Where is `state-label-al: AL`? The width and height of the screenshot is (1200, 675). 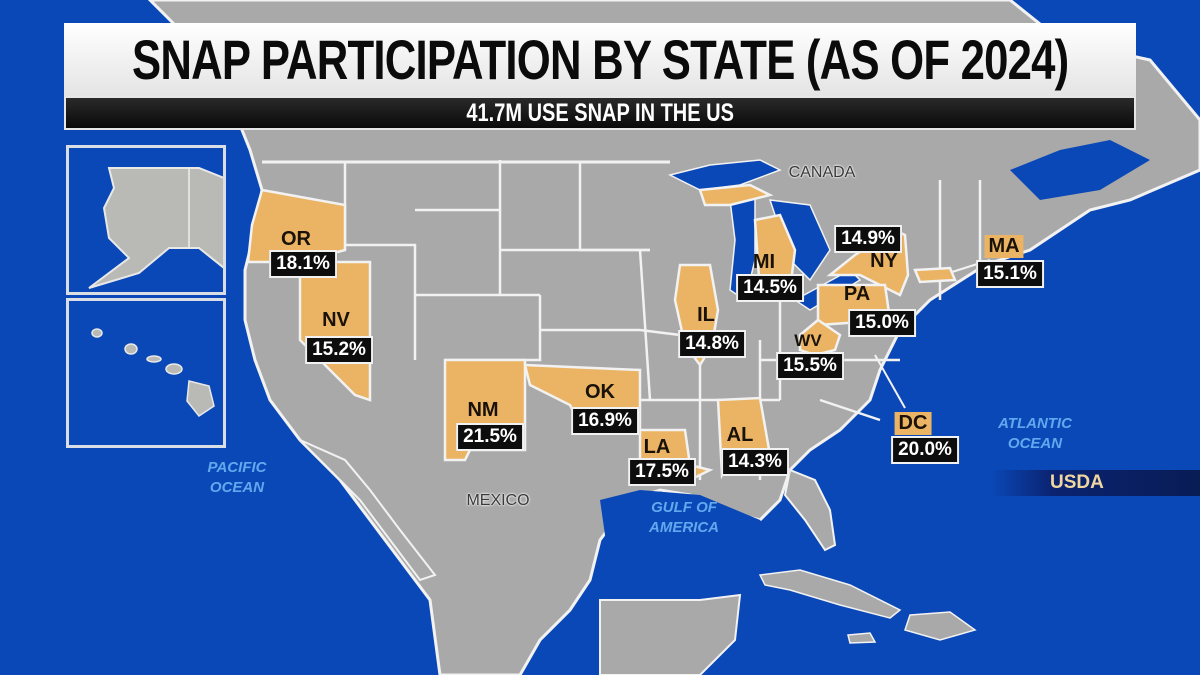 state-label-al: AL is located at coordinates (740, 435).